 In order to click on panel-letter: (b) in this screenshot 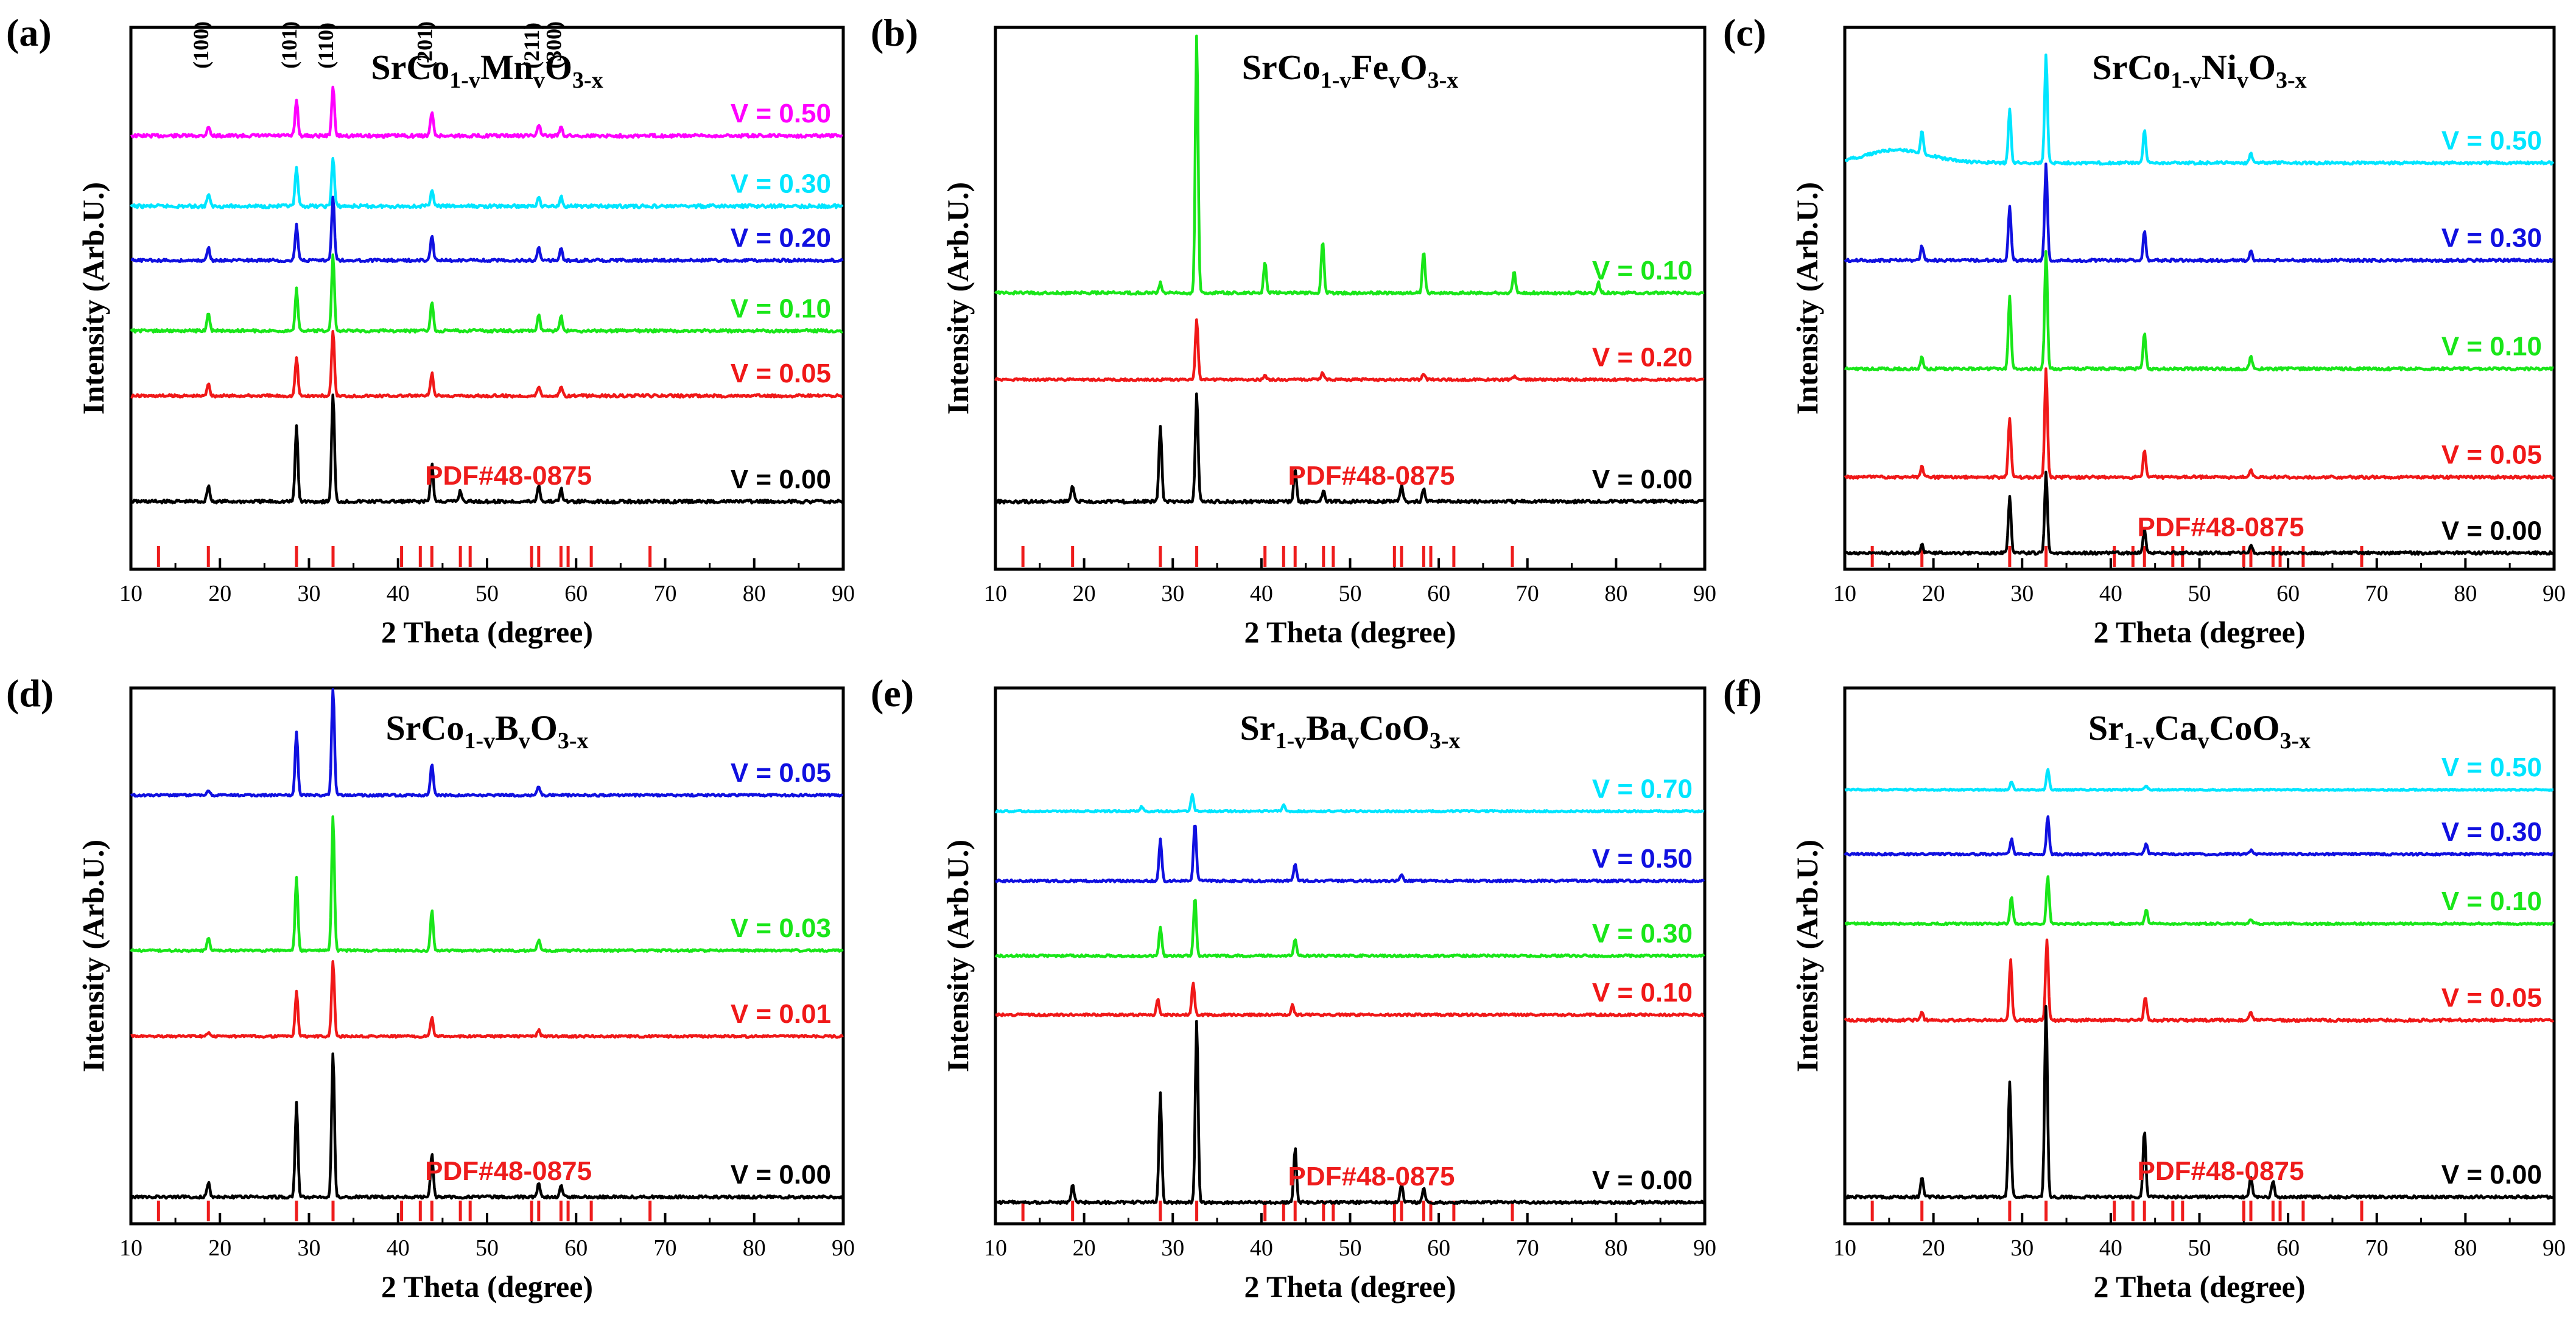, I will do `click(895, 32)`.